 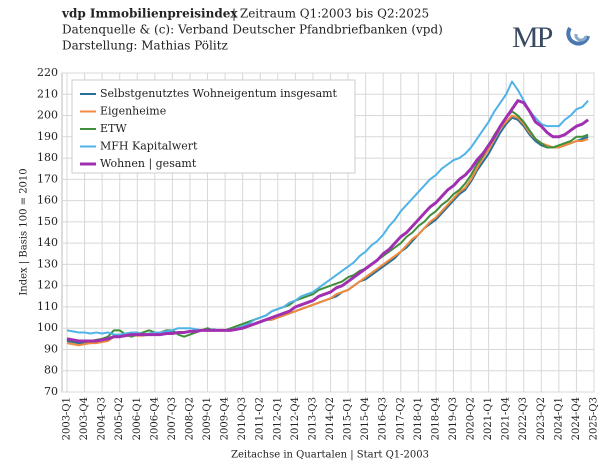 What do you see at coordinates (576, 418) in the screenshot?
I see `x-tick-label: 2024-Q4` at bounding box center [576, 418].